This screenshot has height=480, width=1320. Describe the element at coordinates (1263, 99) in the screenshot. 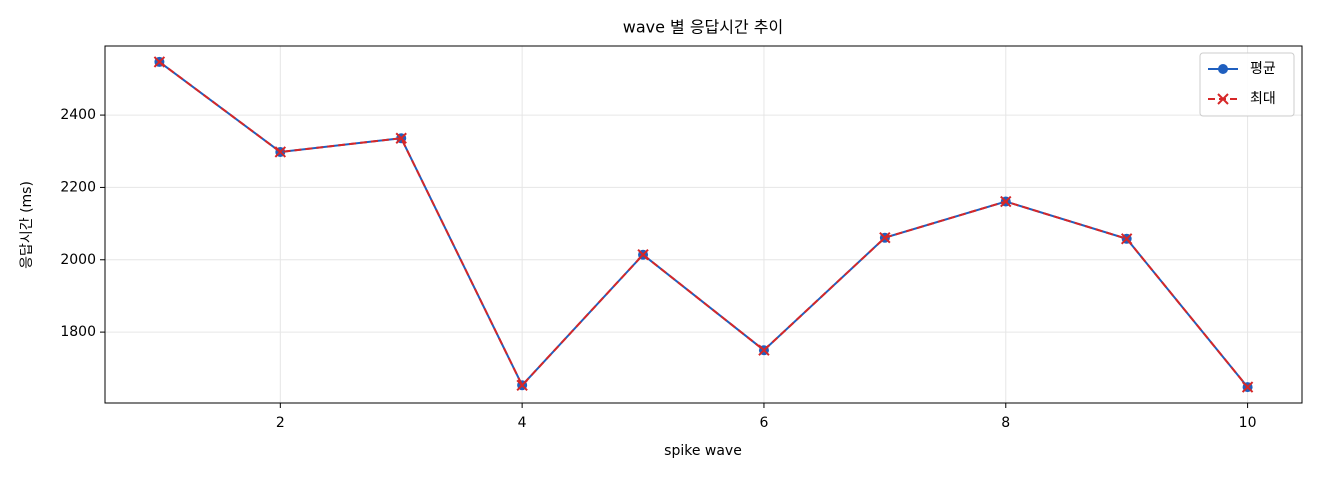

I see `legend-label: 최대` at that location.